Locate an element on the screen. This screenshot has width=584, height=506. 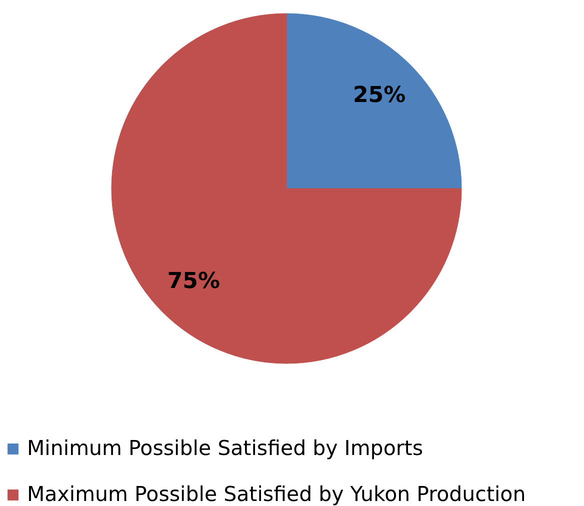
data-label: 25% is located at coordinates (379, 95).